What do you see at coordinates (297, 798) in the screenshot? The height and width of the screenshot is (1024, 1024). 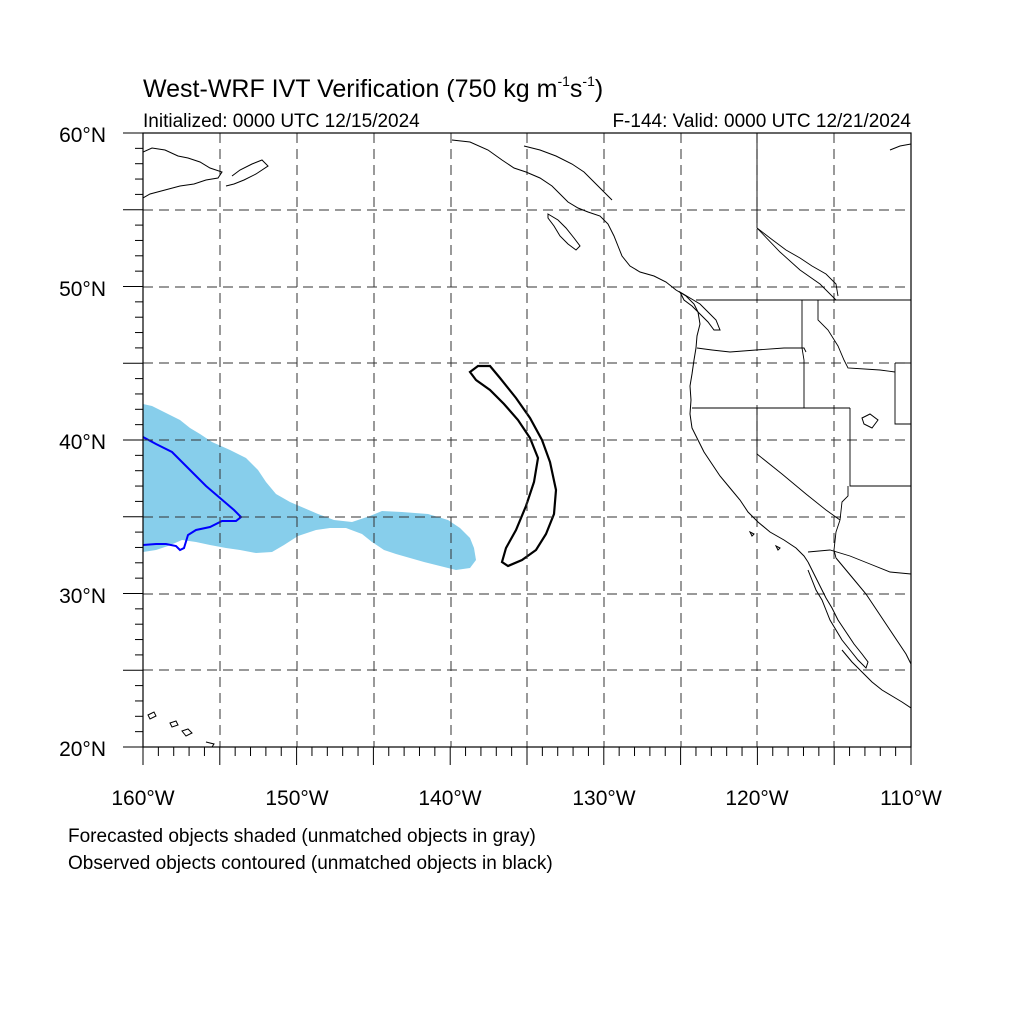 I see `lon-label-150w: 150°W` at bounding box center [297, 798].